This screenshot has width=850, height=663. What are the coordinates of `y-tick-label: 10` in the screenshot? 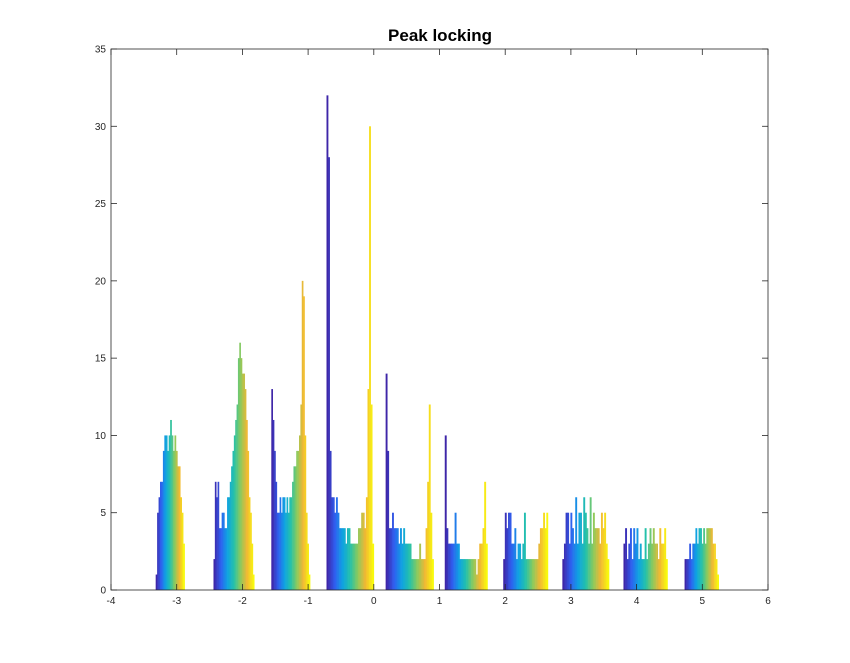 It's located at (101, 436).